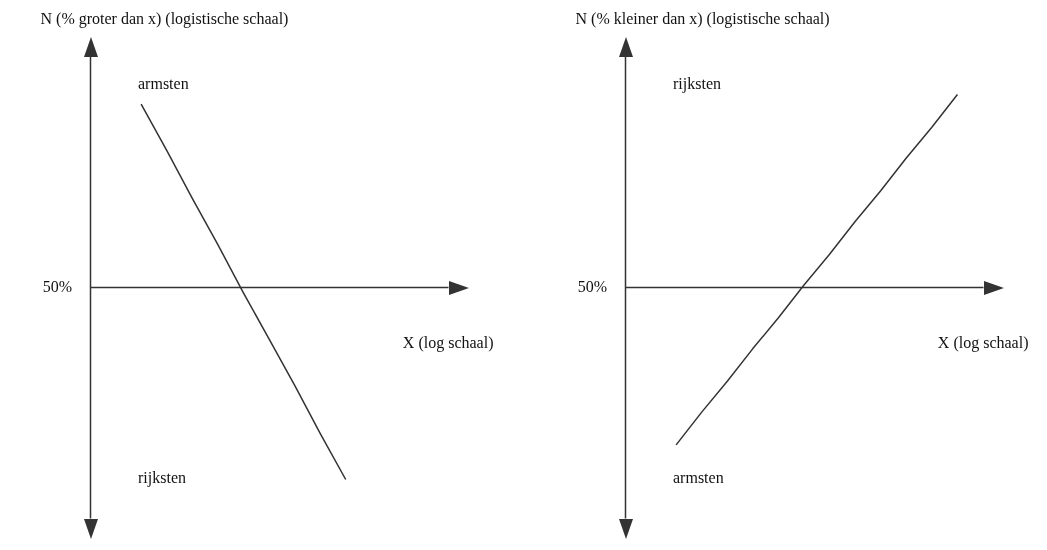 This screenshot has height=550, width=1047. Describe the element at coordinates (702, 18) in the screenshot. I see `y-axis-title: N (% kleiner dan x) (logistische schaal)` at that location.